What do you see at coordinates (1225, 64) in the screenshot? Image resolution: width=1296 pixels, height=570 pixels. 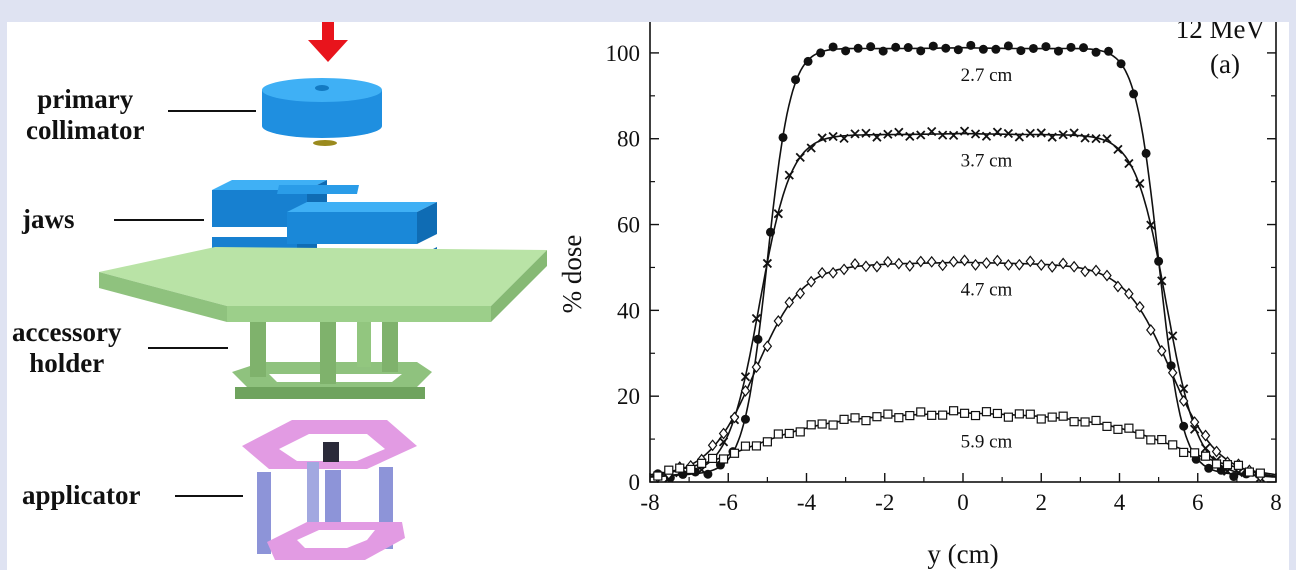 I see `panel-label: (a)` at bounding box center [1225, 64].